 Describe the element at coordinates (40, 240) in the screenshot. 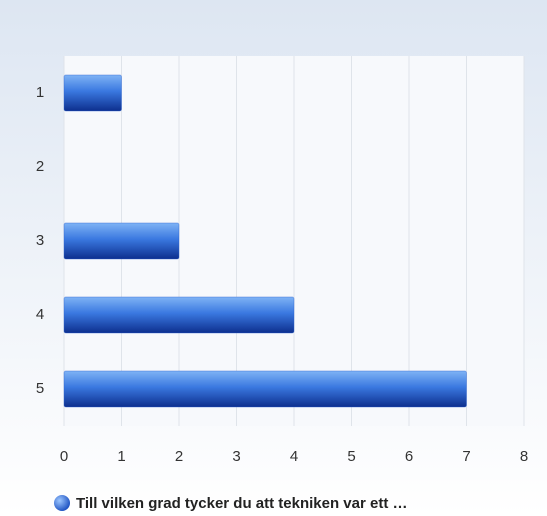

I see `y-tick-label: 3` at that location.